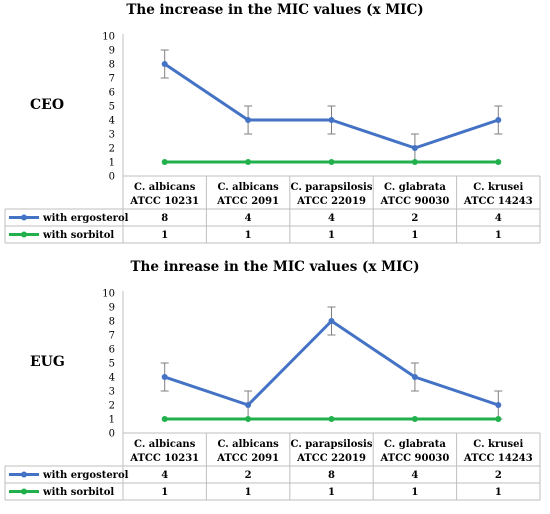 The height and width of the screenshot is (514, 550). I want to click on chart-title: The inrease in the MIC values (x MIC), so click(275, 267).